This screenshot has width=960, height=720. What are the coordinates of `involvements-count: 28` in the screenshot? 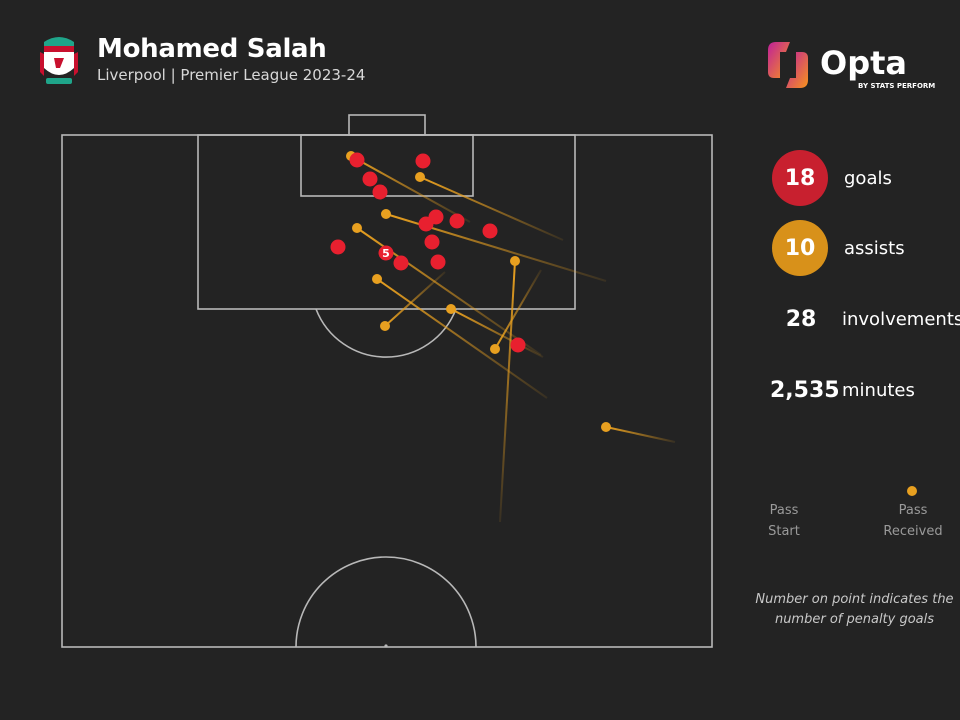 It's located at (801, 319).